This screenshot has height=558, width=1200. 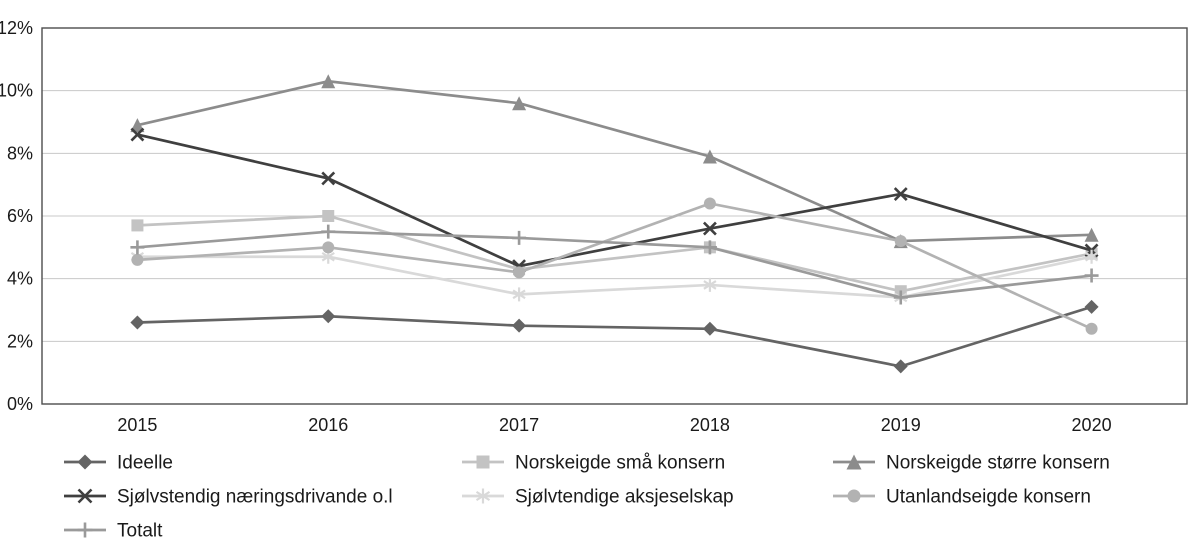 I want to click on series-totalt, so click(x=614, y=264).